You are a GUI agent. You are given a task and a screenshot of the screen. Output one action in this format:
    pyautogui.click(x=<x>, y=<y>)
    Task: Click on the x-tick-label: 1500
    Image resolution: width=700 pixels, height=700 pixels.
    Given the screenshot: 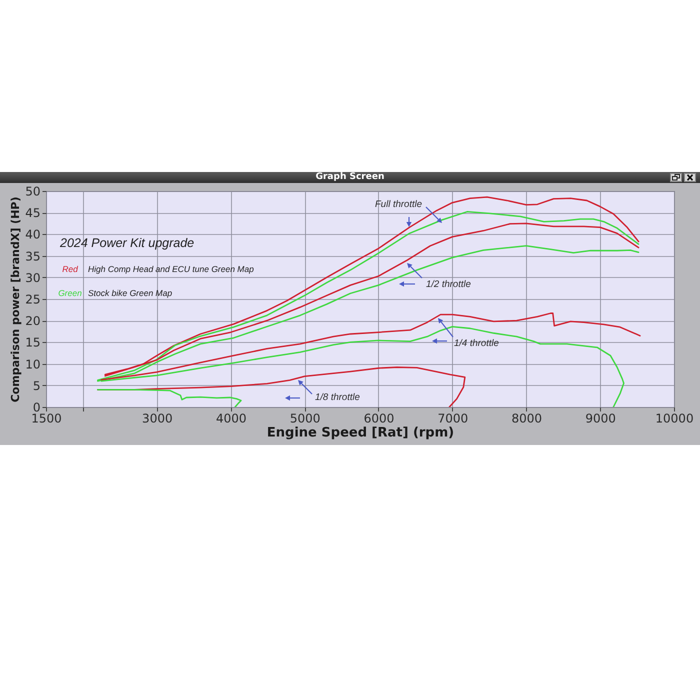 What is the action you would take?
    pyautogui.click(x=46, y=419)
    